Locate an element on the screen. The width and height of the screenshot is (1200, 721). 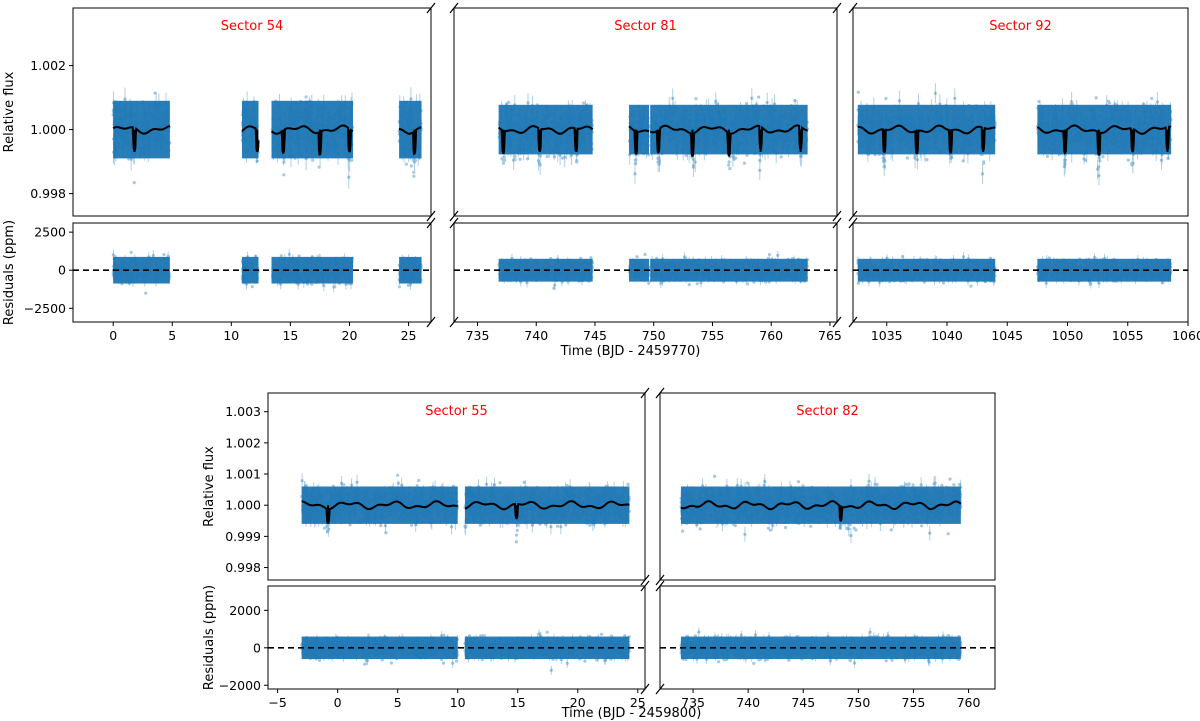
sector-label: Sector 92 is located at coordinates (1020, 26).